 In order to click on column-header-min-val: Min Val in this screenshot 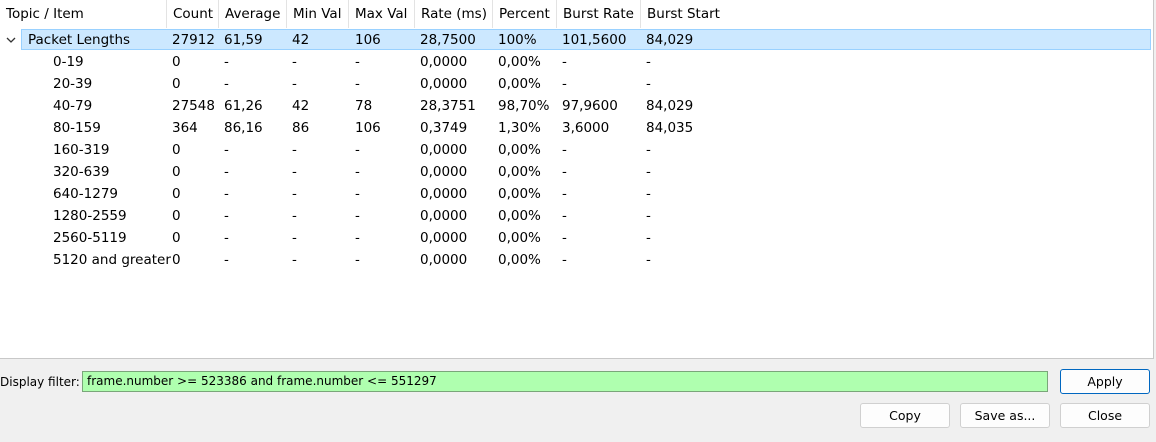, I will do `click(318, 14)`.